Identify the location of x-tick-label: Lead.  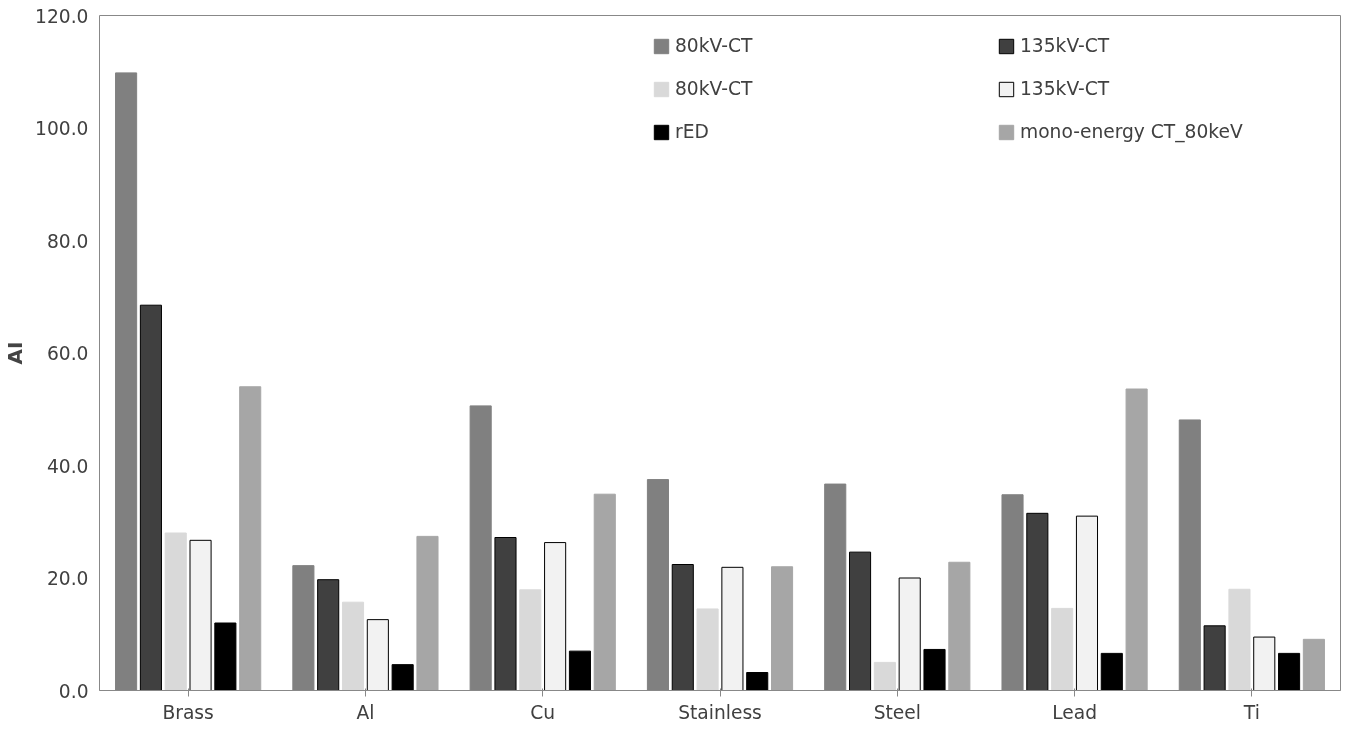
(1074, 712).